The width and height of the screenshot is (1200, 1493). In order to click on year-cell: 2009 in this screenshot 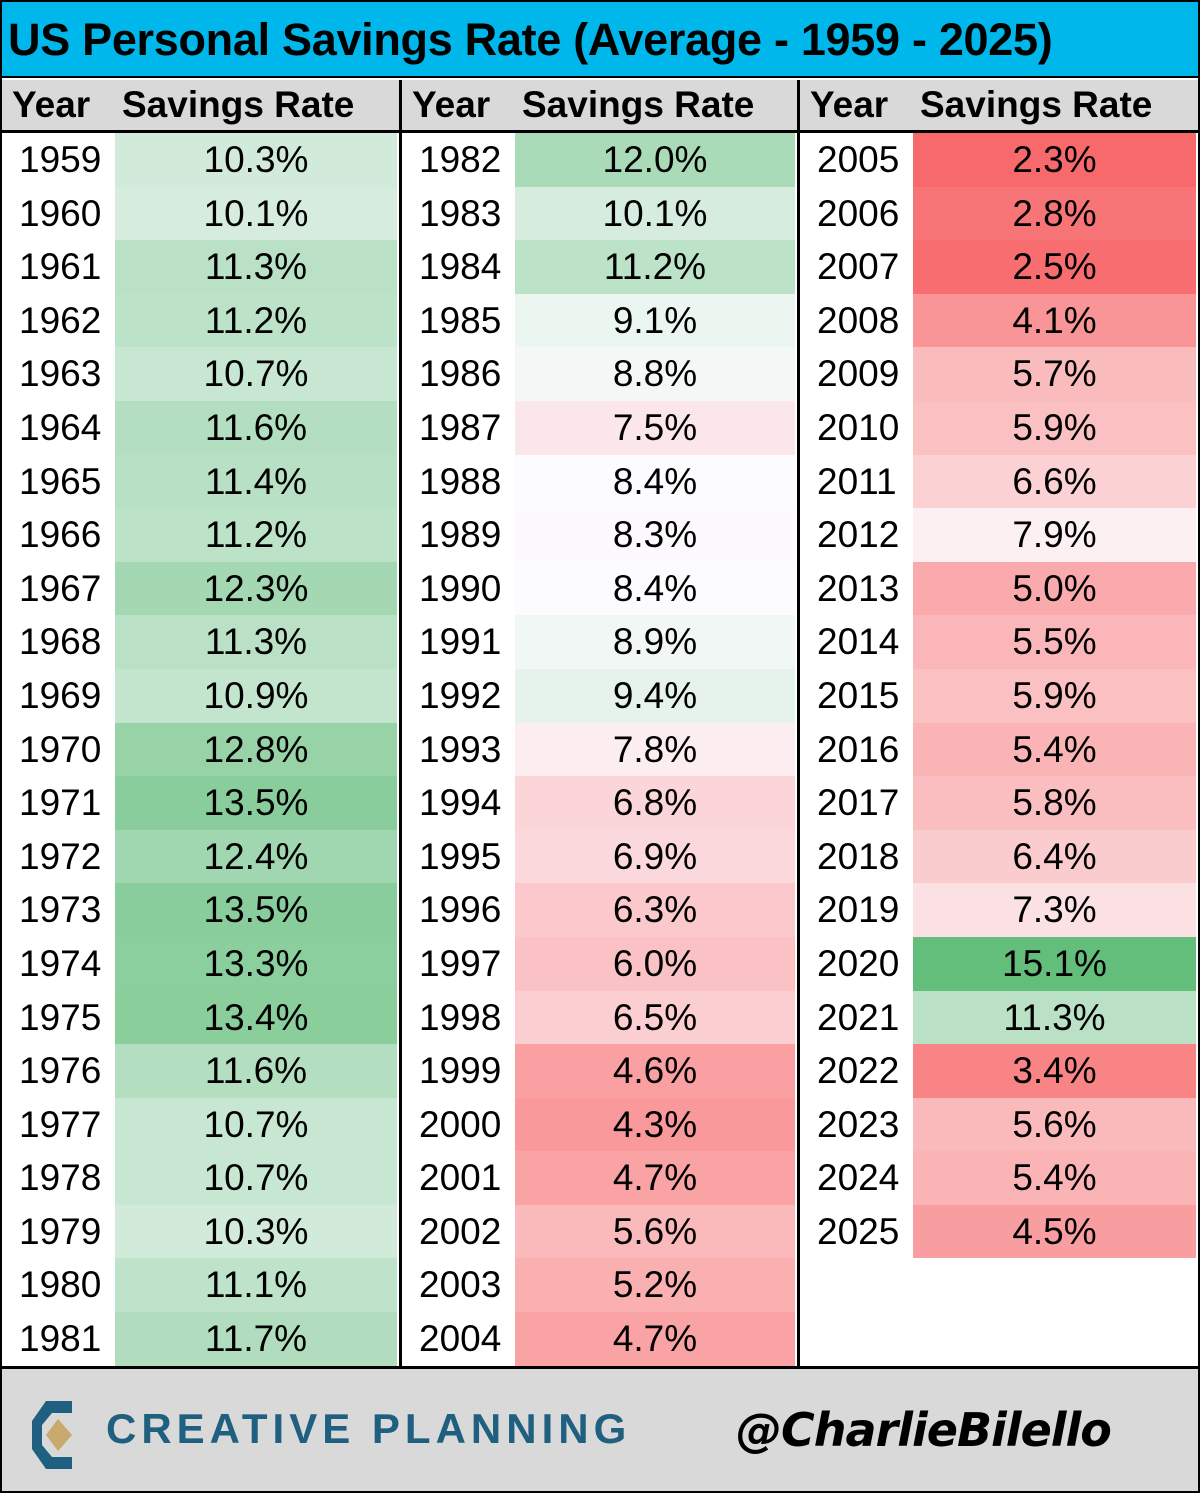, I will do `click(856, 374)`.